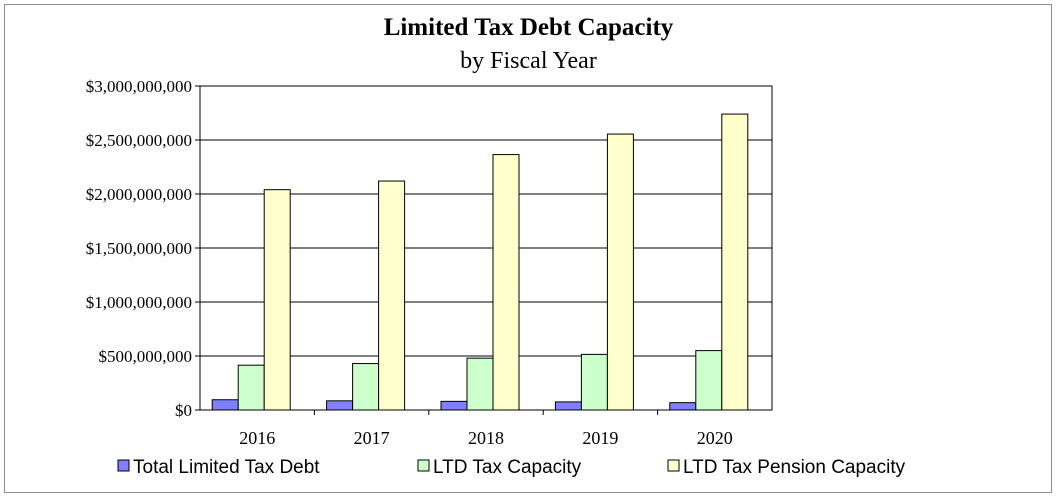 This screenshot has width=1057, height=497. What do you see at coordinates (620, 272) in the screenshot?
I see `bar-ltd-tax-pension-capacity-2019` at bounding box center [620, 272].